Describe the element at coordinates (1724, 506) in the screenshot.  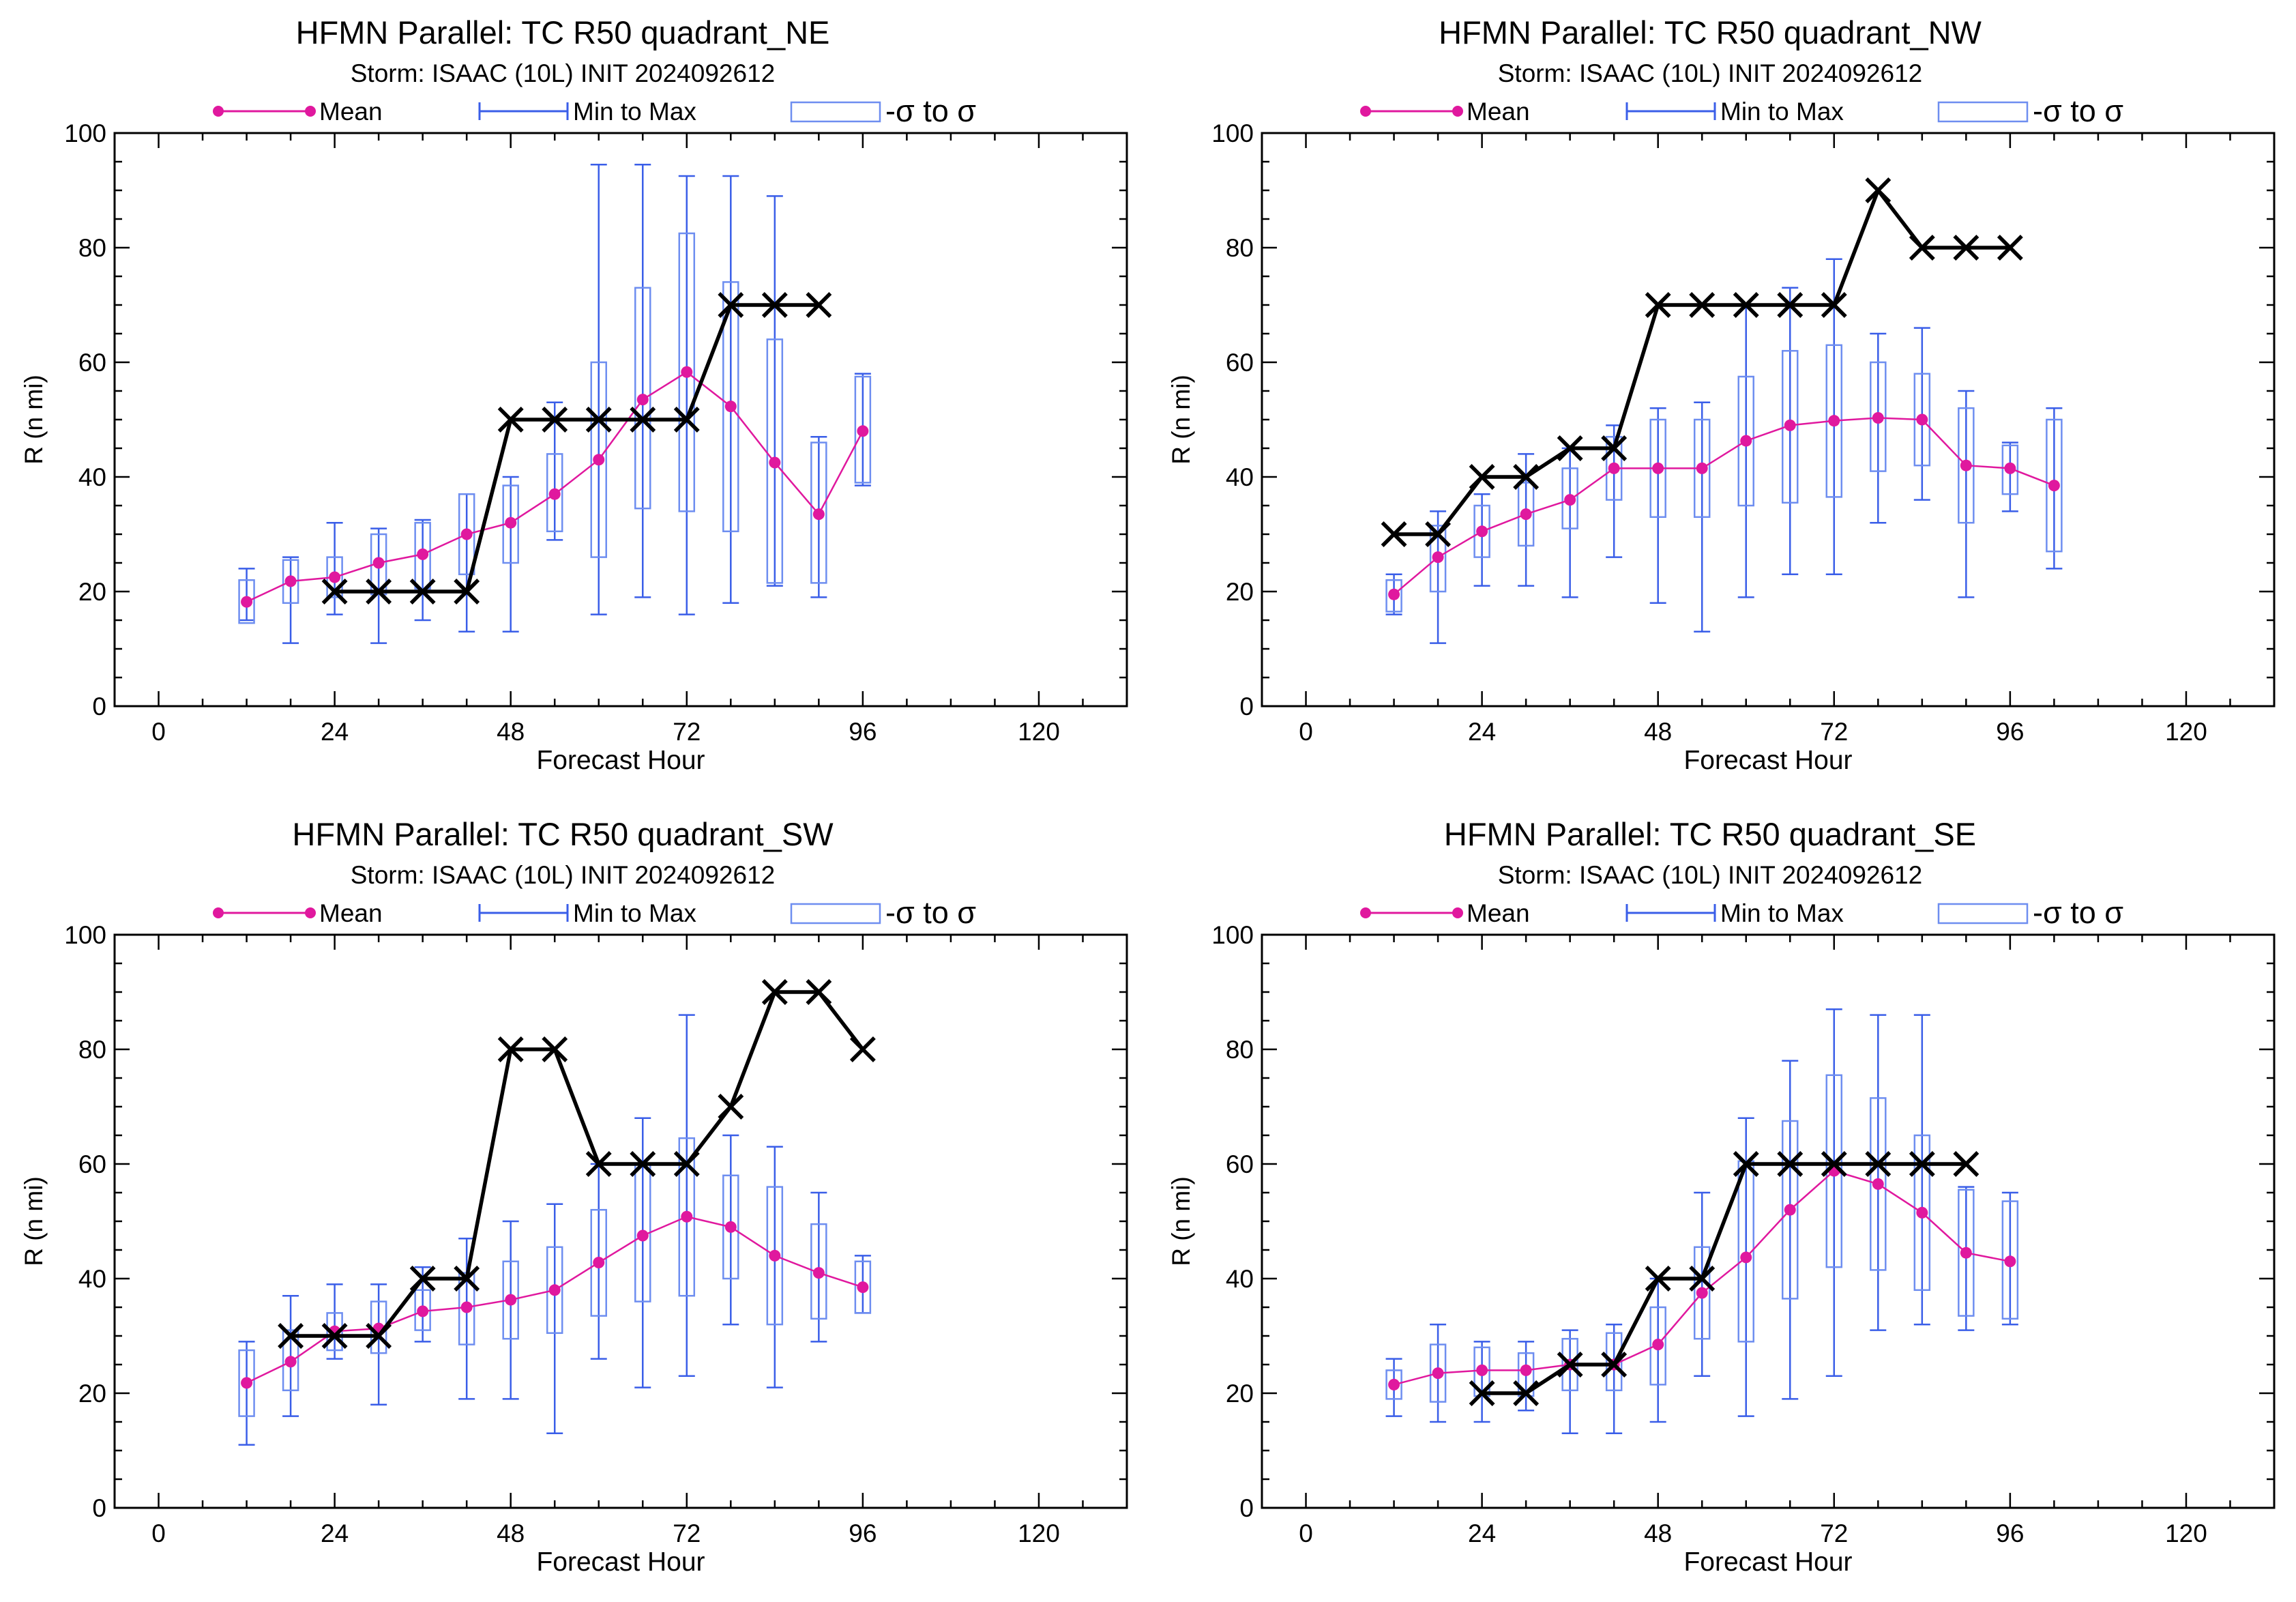
I see `mean-line` at that location.